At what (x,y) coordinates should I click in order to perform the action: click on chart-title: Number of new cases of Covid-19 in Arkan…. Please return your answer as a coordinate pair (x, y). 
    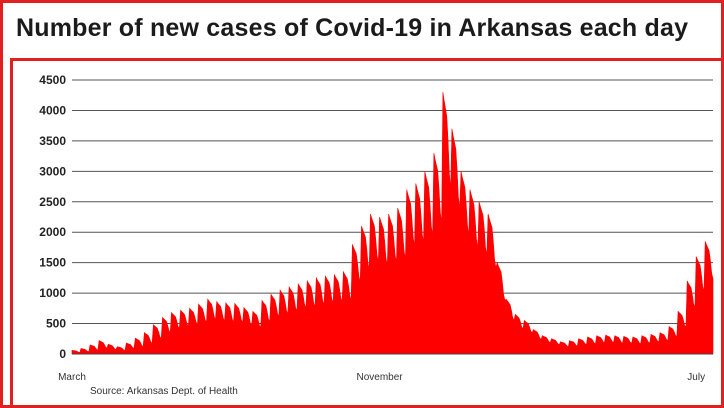
    Looking at the image, I should click on (352, 28).